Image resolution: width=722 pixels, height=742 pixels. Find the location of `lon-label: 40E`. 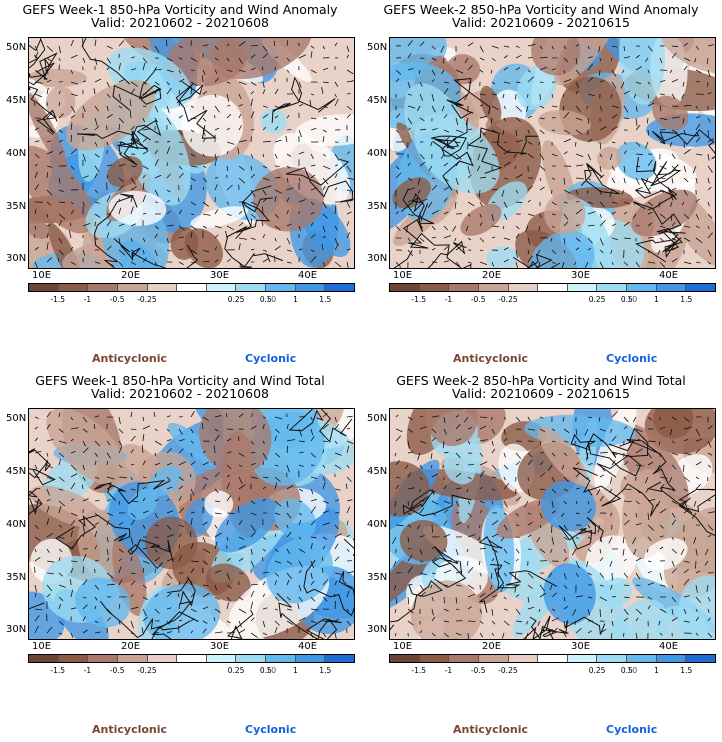

lon-label: 40E is located at coordinates (308, 275).